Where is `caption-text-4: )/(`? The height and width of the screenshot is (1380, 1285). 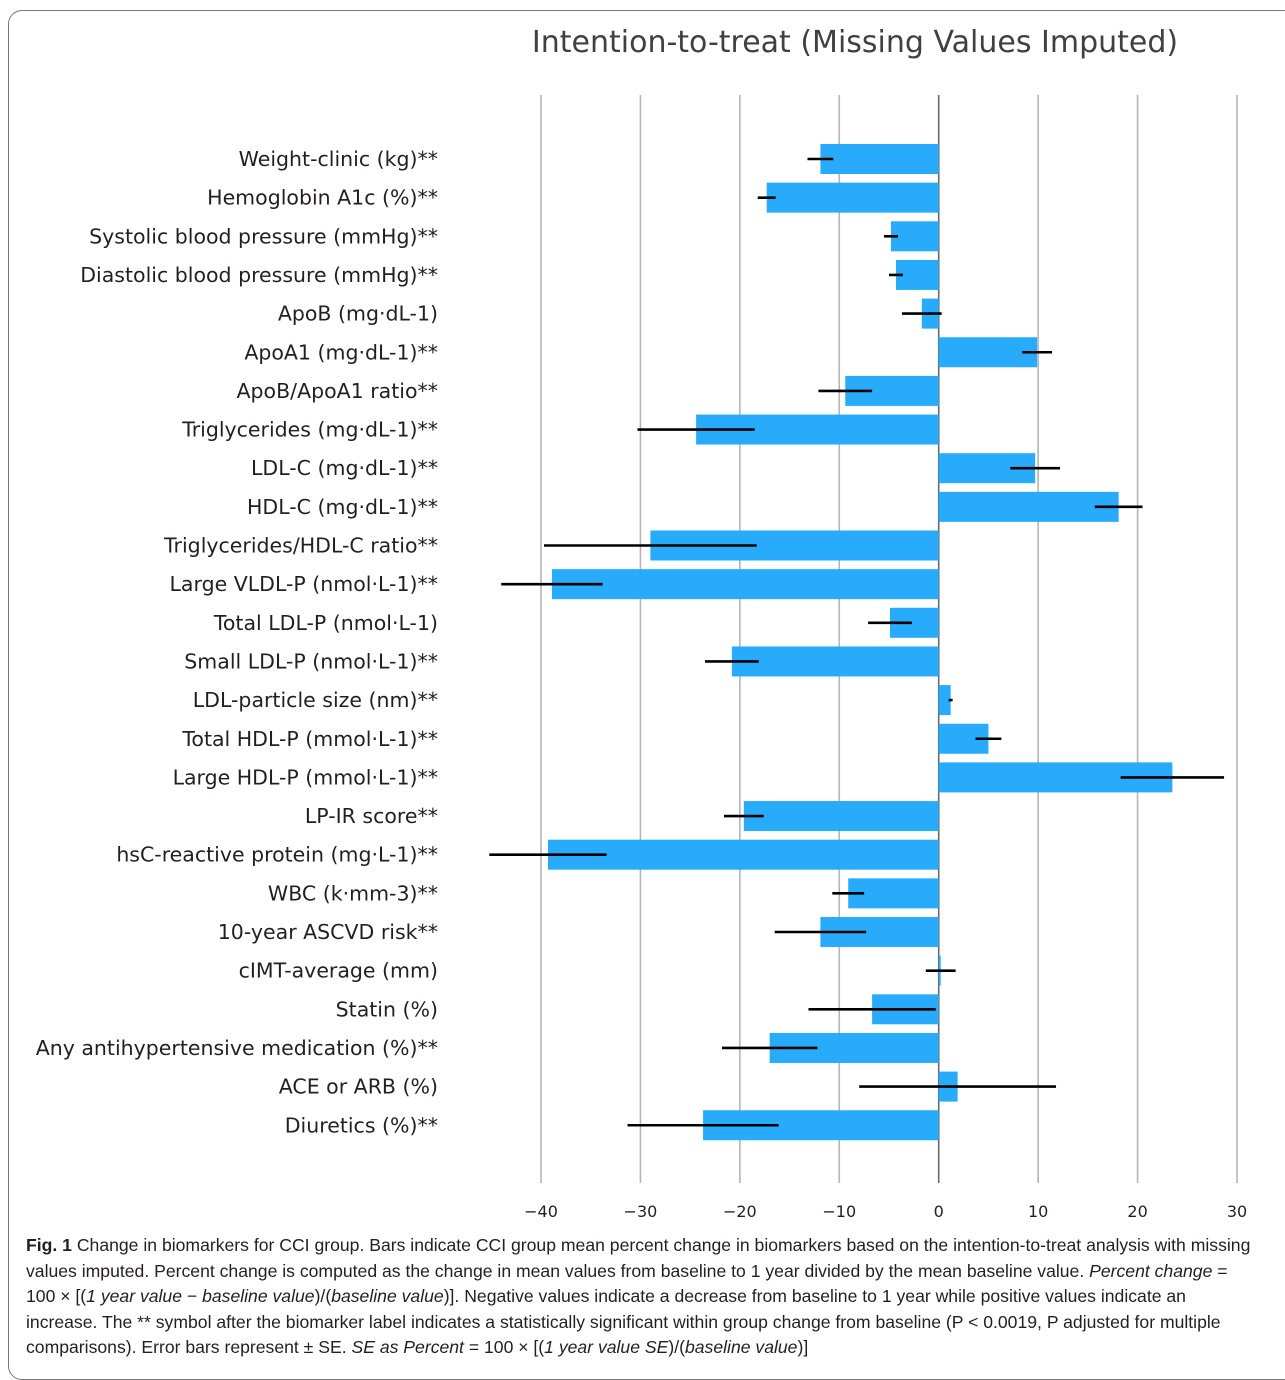 caption-text-4: )/( is located at coordinates (323, 1296).